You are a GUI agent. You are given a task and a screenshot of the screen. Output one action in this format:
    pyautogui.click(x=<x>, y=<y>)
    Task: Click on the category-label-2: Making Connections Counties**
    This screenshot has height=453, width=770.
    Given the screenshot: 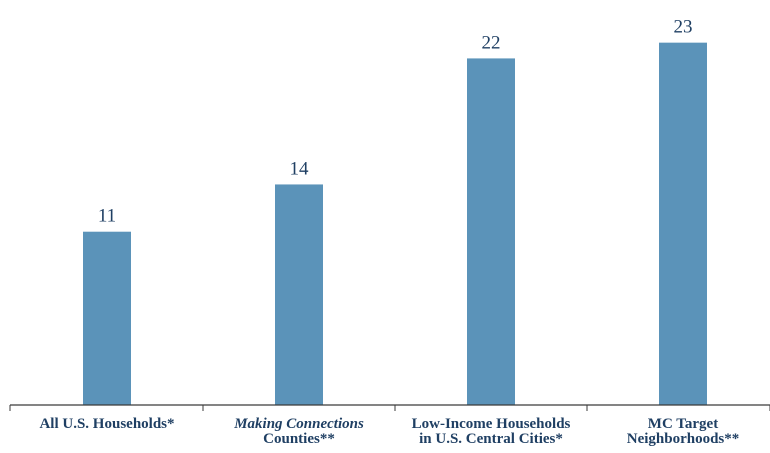 What is the action you would take?
    pyautogui.click(x=298, y=431)
    